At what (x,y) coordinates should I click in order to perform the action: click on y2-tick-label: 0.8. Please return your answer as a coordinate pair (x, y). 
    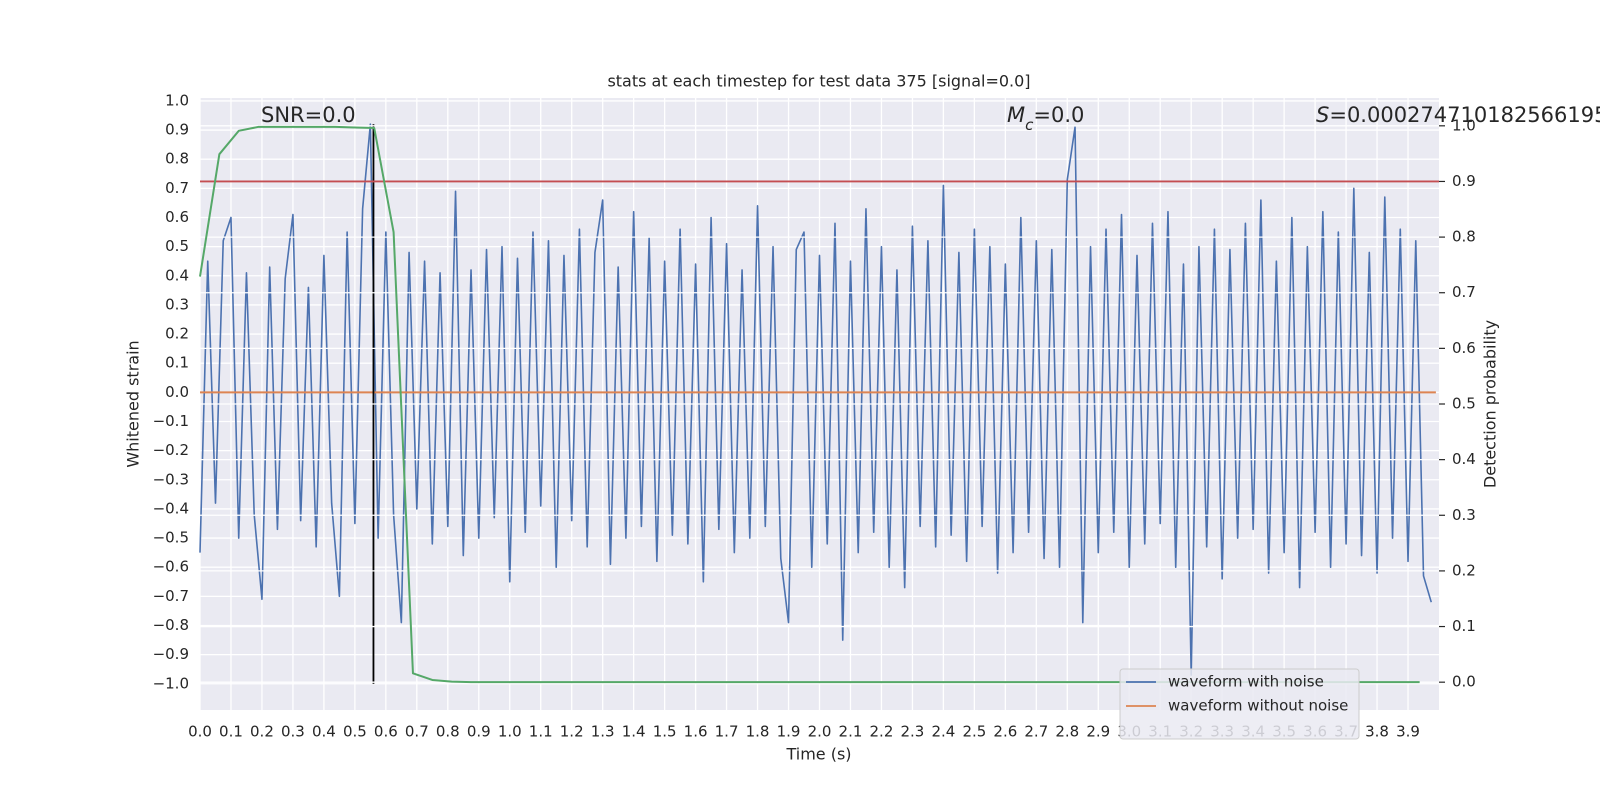
    Looking at the image, I should click on (1464, 237).